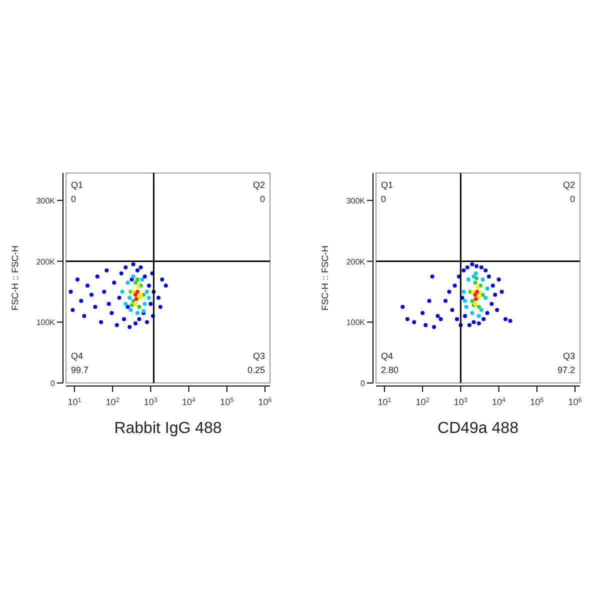 The width and height of the screenshot is (600, 600). Describe the element at coordinates (256, 370) in the screenshot. I see `annotation: 0.25` at that location.